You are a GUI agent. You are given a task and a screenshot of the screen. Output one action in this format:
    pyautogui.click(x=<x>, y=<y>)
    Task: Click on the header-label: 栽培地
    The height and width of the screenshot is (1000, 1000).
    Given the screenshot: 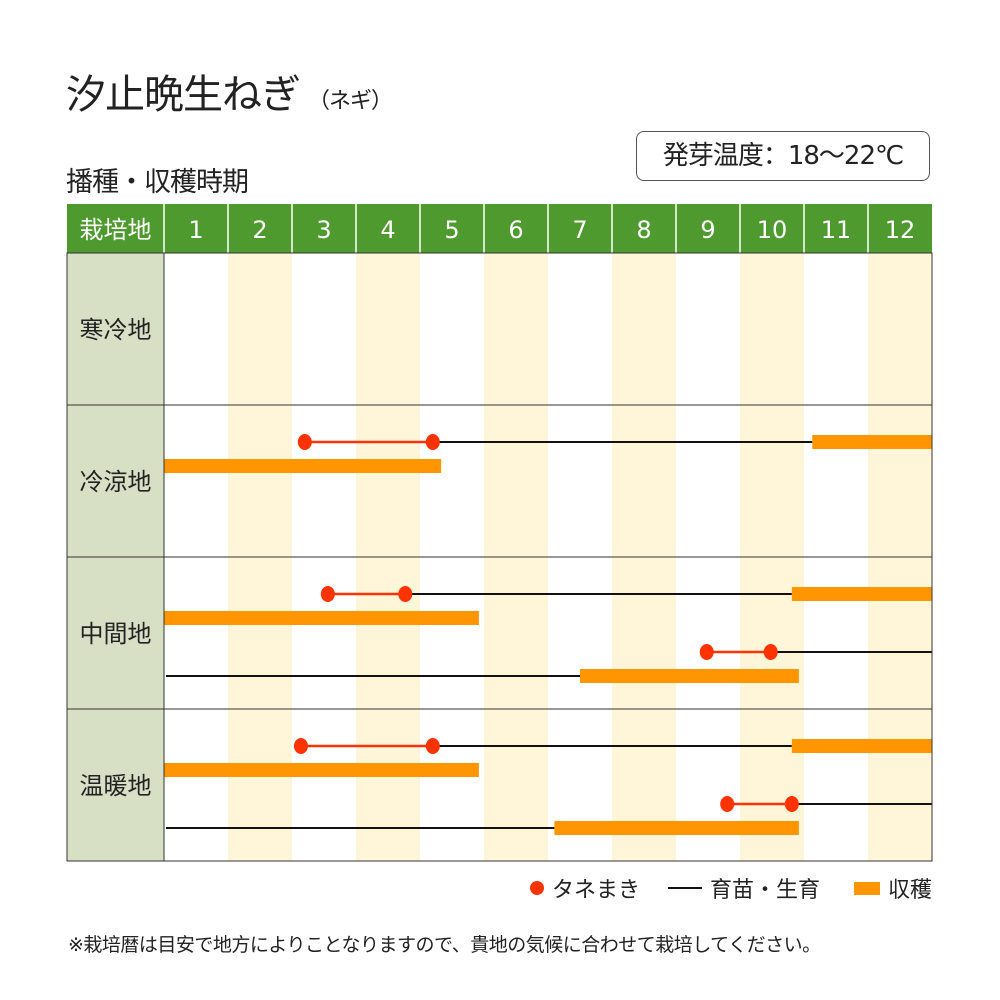 What is the action you would take?
    pyautogui.click(x=116, y=230)
    